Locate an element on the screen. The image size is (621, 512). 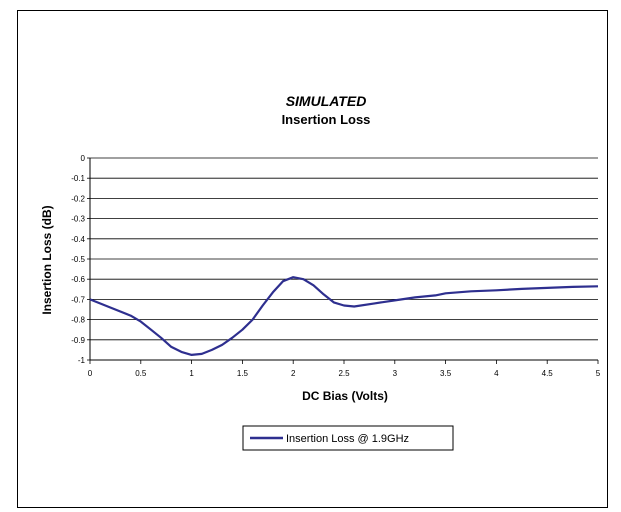
series-line-insertion-loss is located at coordinates (344, 316).